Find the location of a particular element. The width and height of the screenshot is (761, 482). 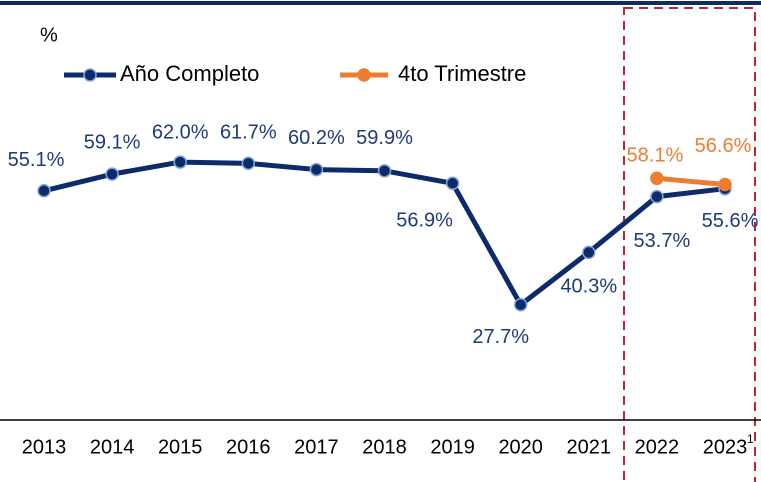

value-label: 27.7% is located at coordinates (500, 337).